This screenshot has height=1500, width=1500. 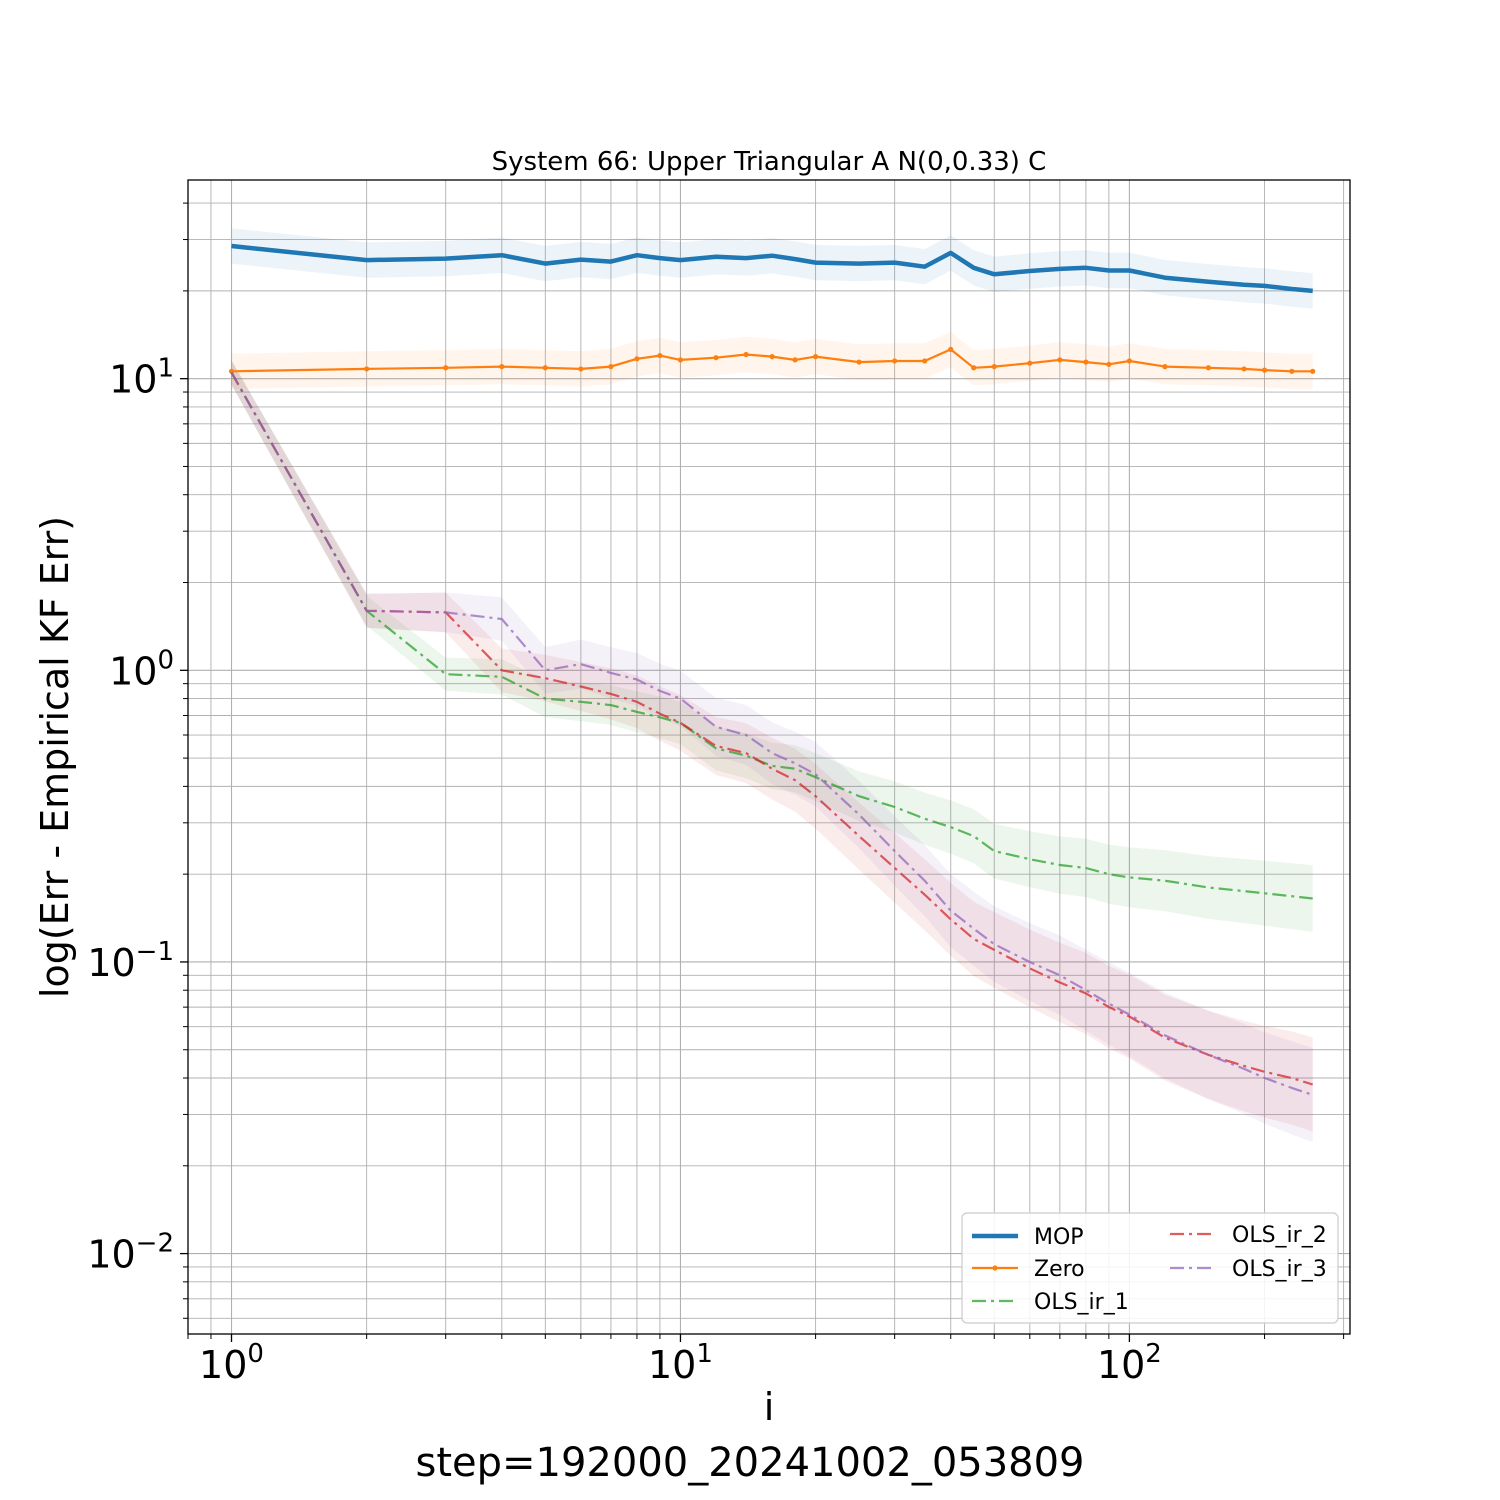 I want to click on legend-label-OLS_ir_1: OLS_ir_1, so click(x=1081, y=1302).